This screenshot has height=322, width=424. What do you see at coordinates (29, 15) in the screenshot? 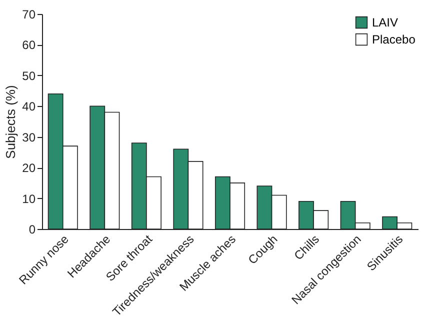
I see `y-tick-label: 70` at bounding box center [29, 15].